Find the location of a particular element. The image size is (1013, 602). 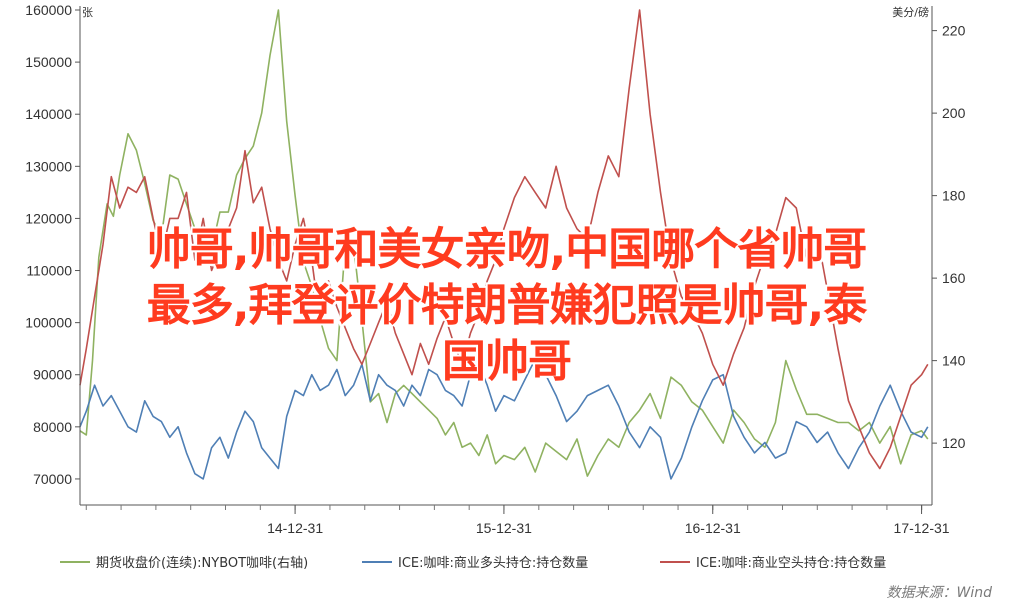

x-tick-label: 15-12-31 is located at coordinates (504, 528).